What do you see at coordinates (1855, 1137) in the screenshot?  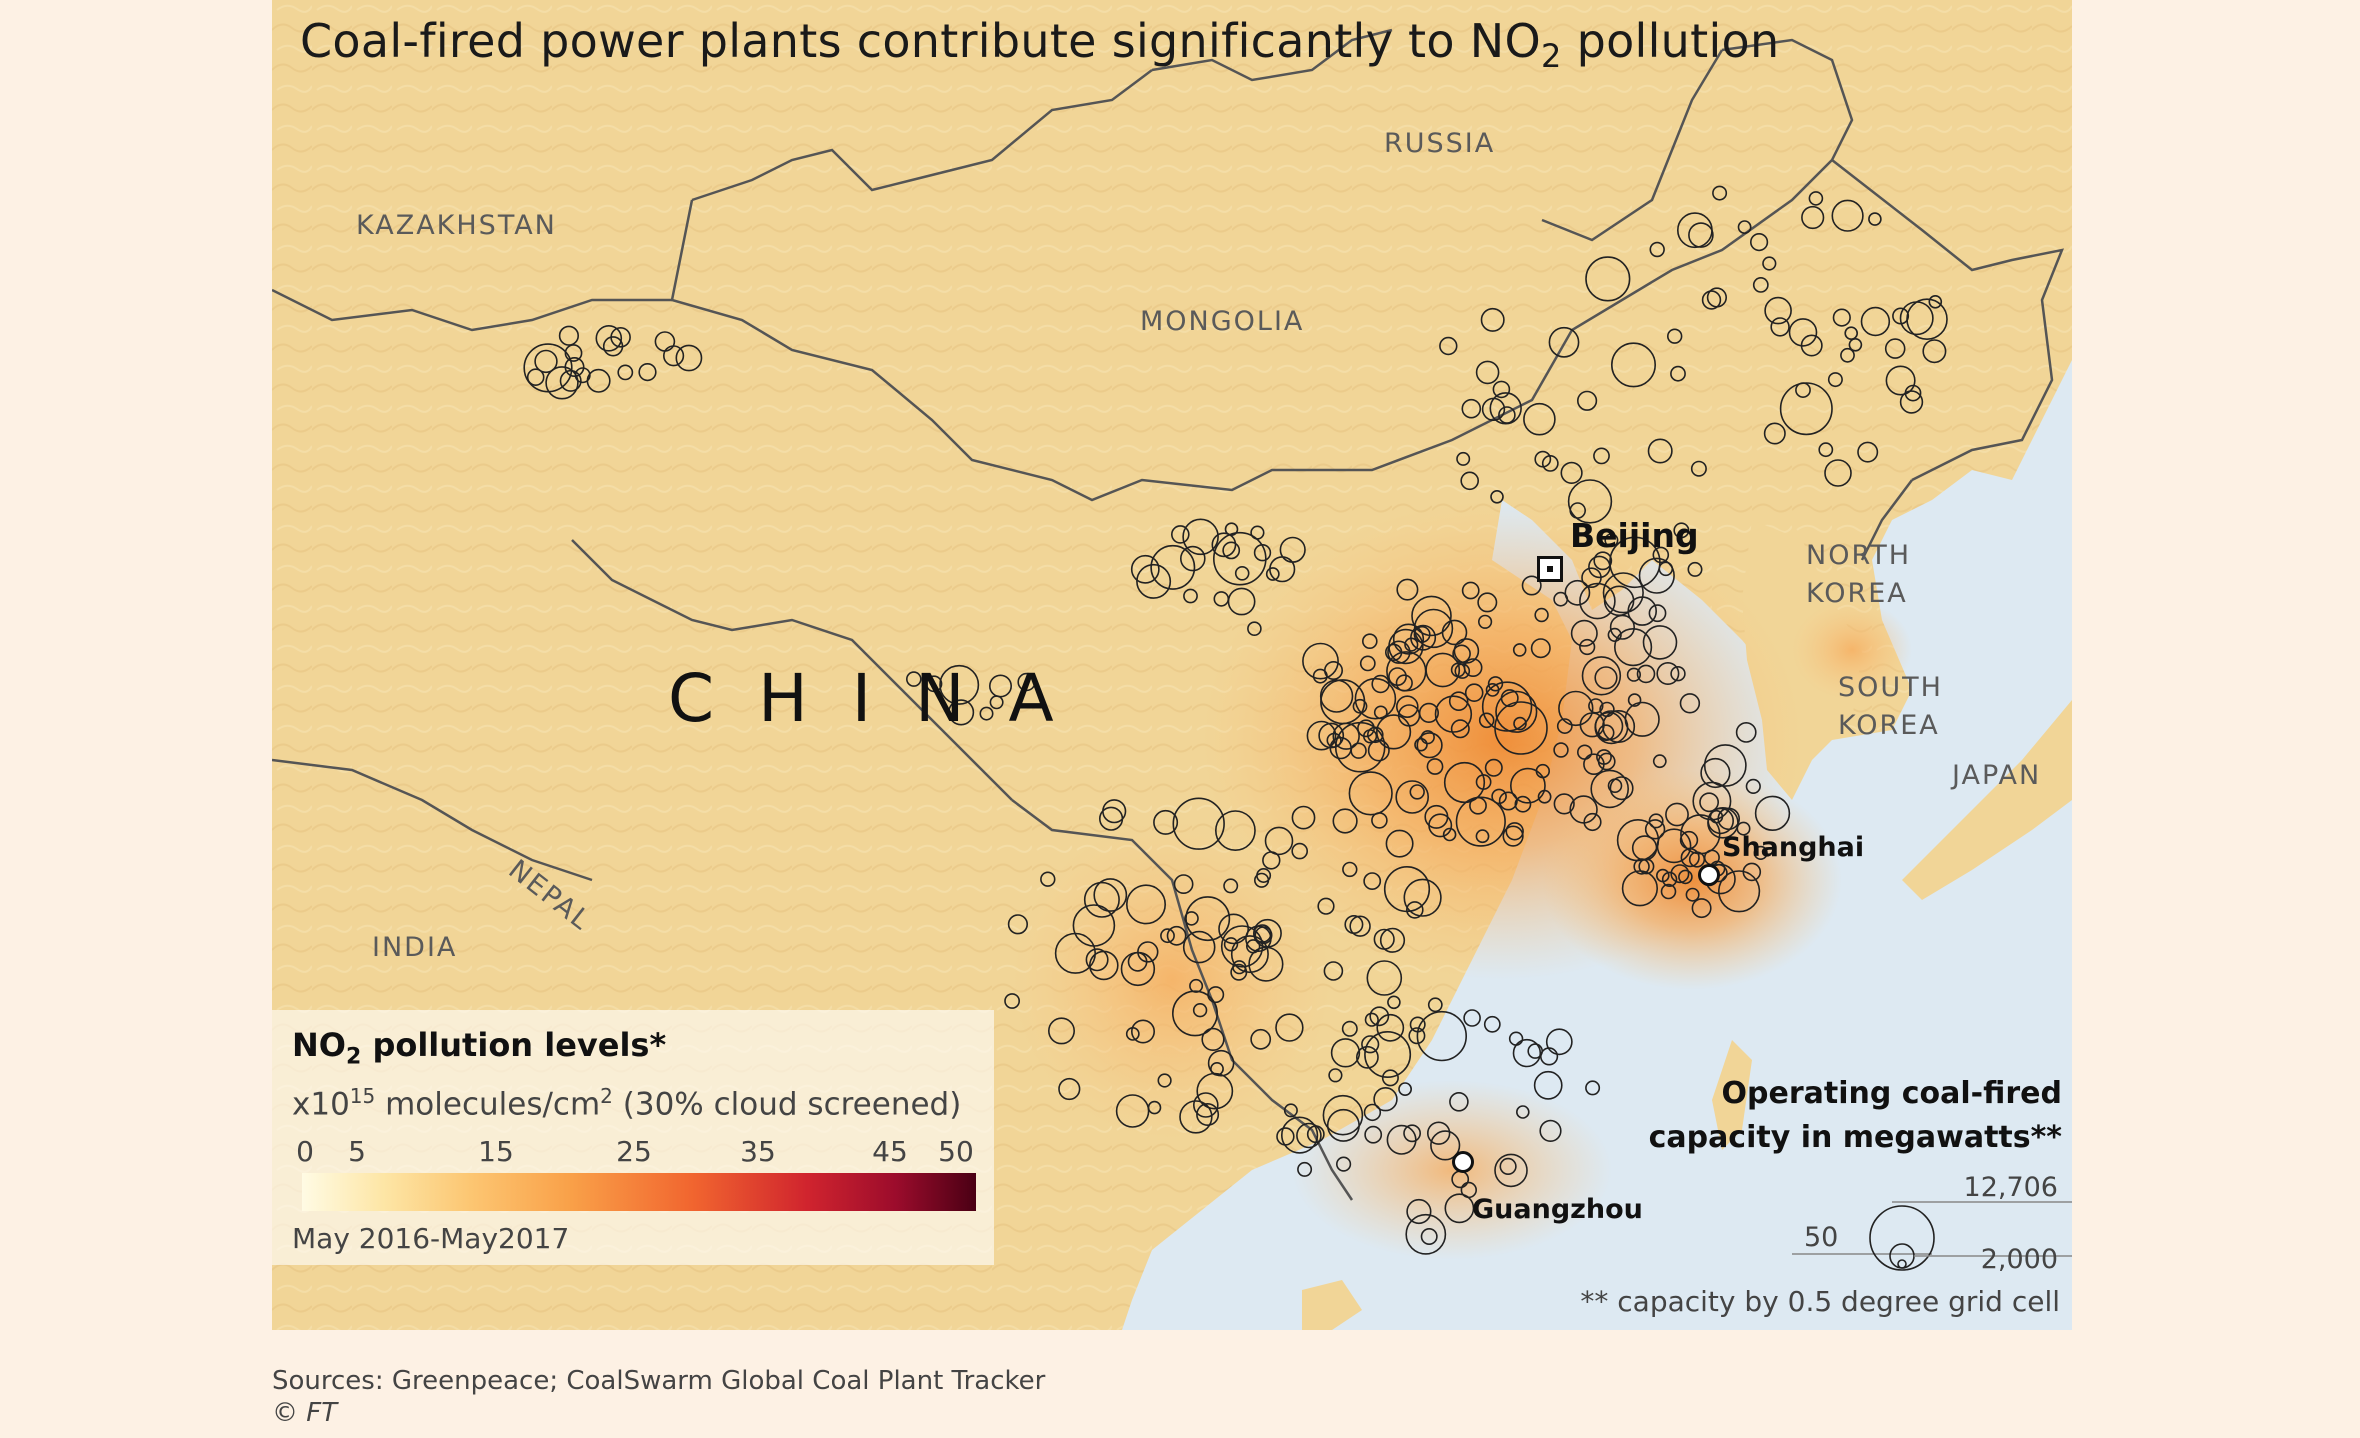 I see `capacity-title-line-2: capacity in megawatts**` at bounding box center [1855, 1137].